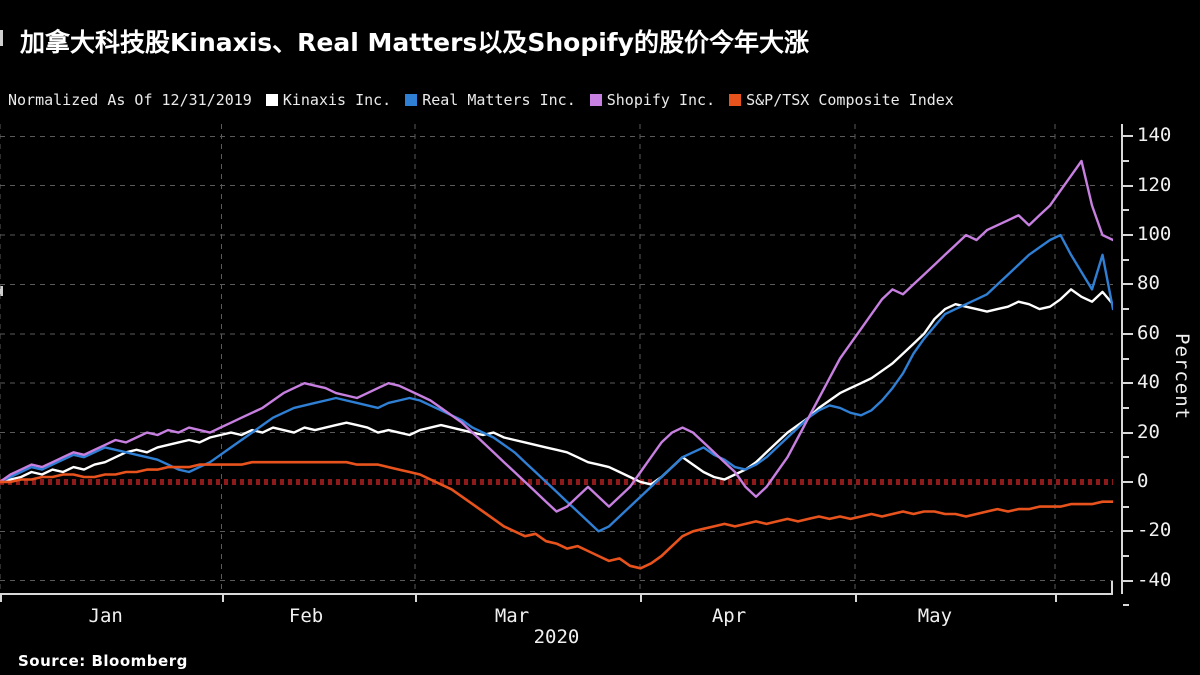  What do you see at coordinates (1154, 184) in the screenshot?
I see `y-axis-label: 120` at bounding box center [1154, 184].